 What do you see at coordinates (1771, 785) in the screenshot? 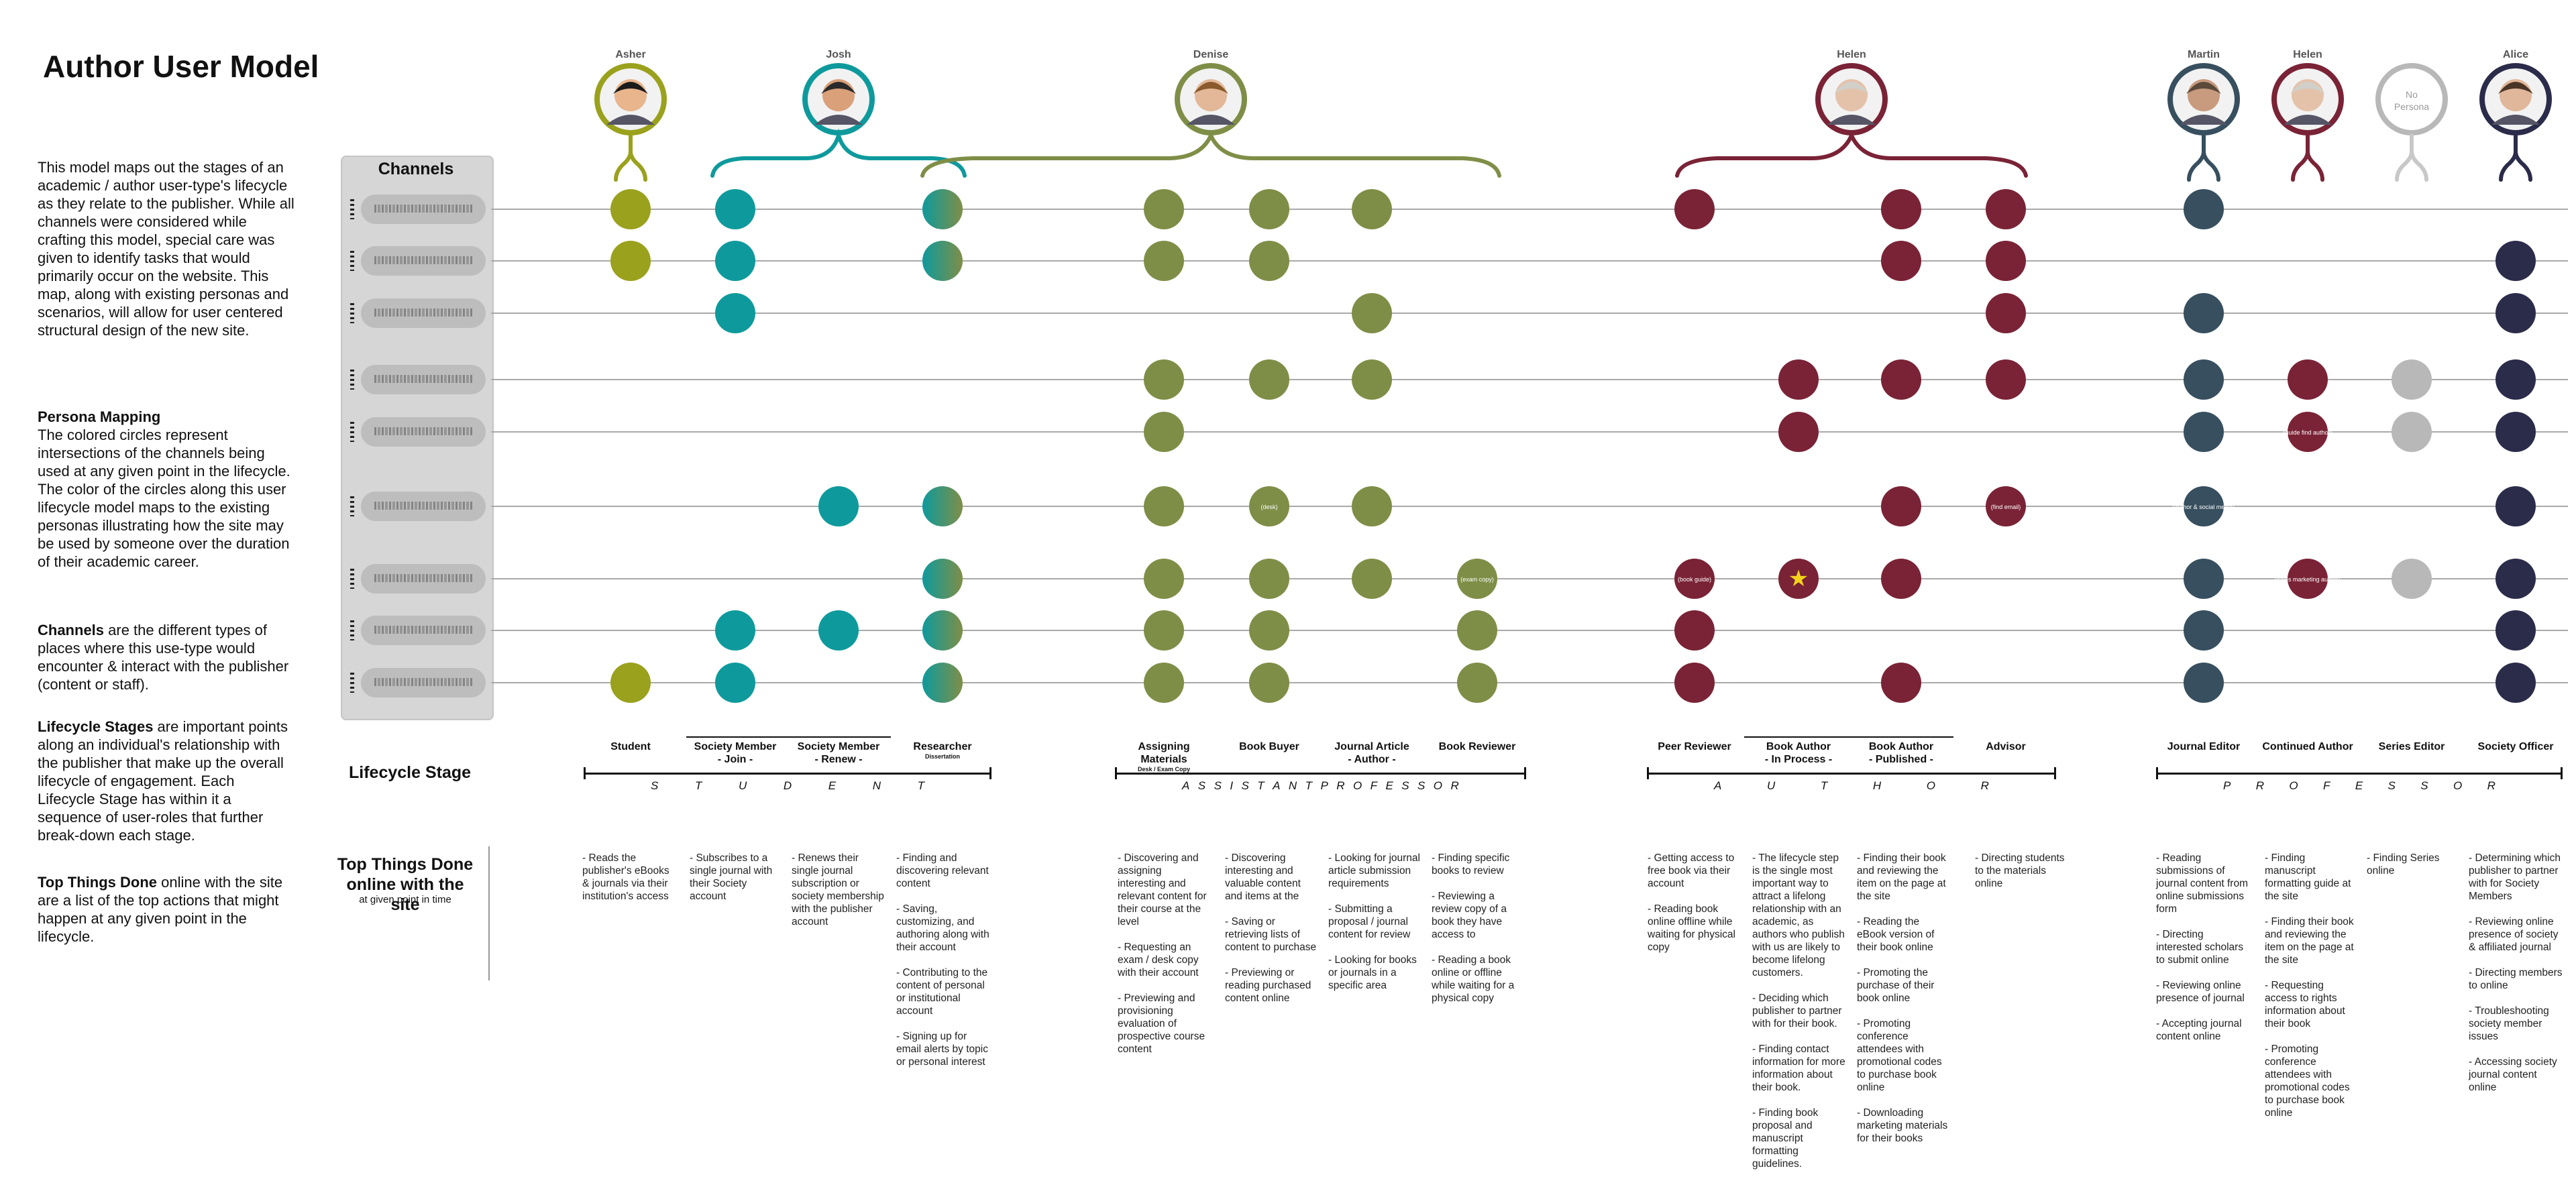
I see `phase-letter: U` at bounding box center [1771, 785].